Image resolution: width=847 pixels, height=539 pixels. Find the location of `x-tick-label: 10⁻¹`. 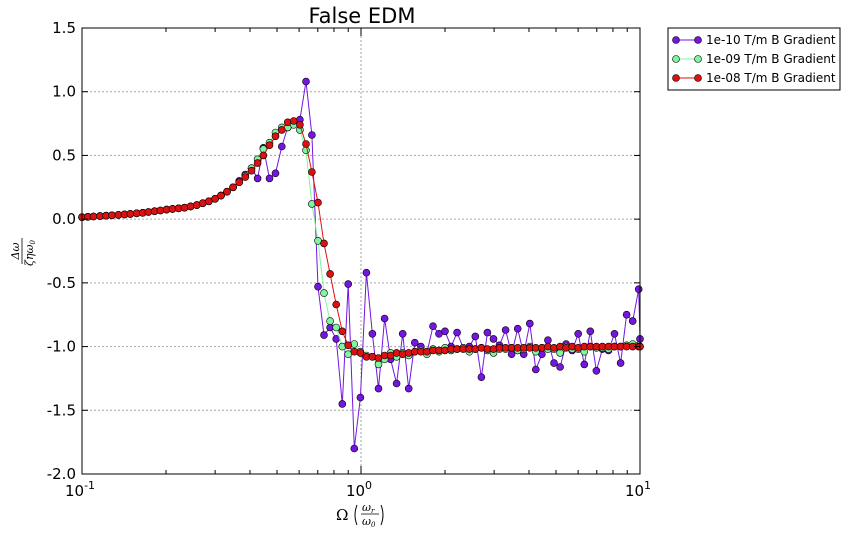

x-tick-label: 10⁻¹ is located at coordinates (80, 489).